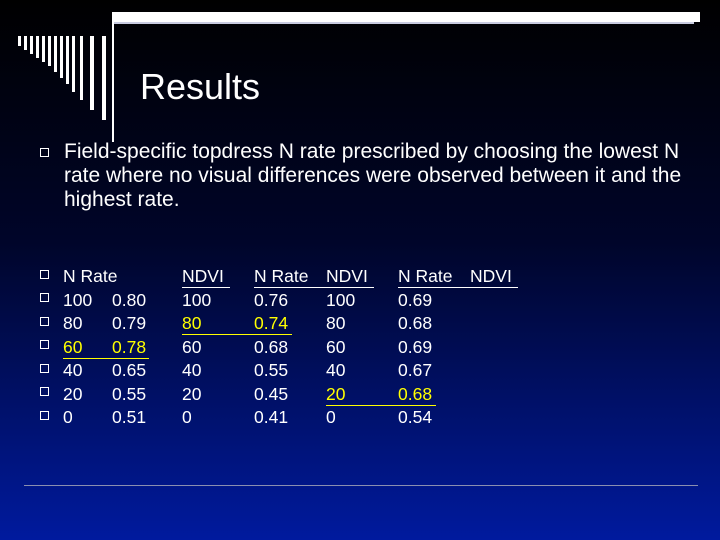 The image size is (720, 540). What do you see at coordinates (129, 323) in the screenshot?
I see `table-cell: 0.79` at bounding box center [129, 323].